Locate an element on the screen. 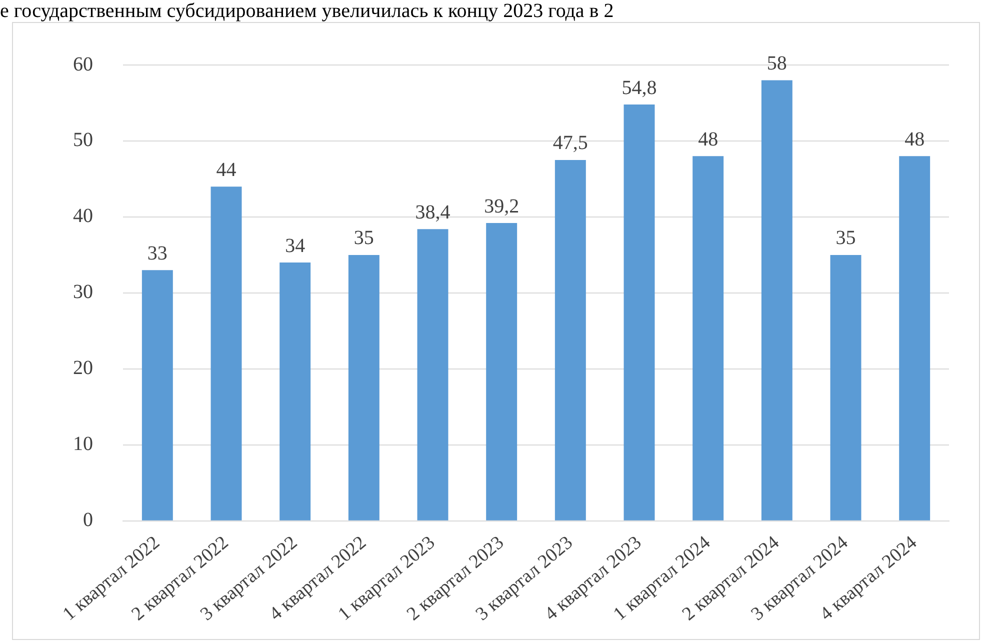 Image resolution: width=982 pixels, height=642 pixels. y-tick-label: 40 is located at coordinates (83, 216).